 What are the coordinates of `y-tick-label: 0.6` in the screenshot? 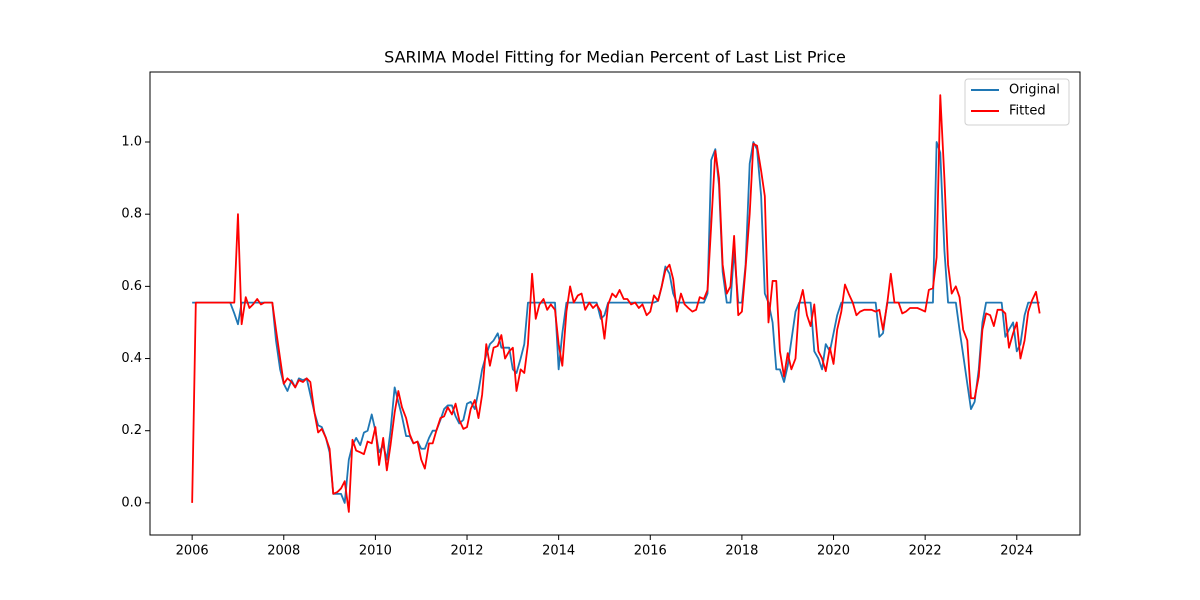 It's located at (131, 286).